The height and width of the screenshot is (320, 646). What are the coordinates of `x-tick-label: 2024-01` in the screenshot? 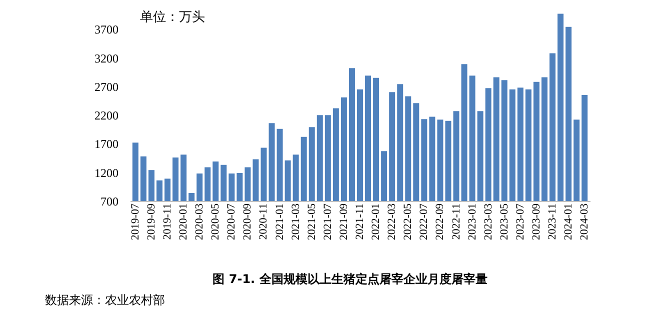 It's located at (568, 222).